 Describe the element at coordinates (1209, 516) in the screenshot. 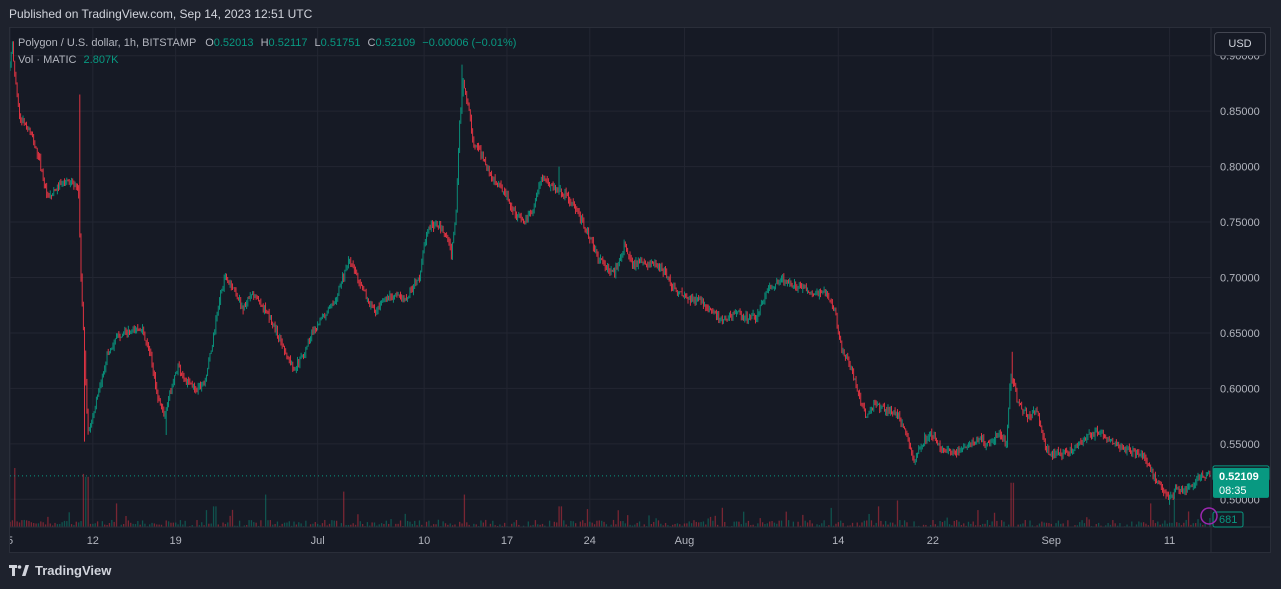

I see `scroll-realtime-icon` at that location.